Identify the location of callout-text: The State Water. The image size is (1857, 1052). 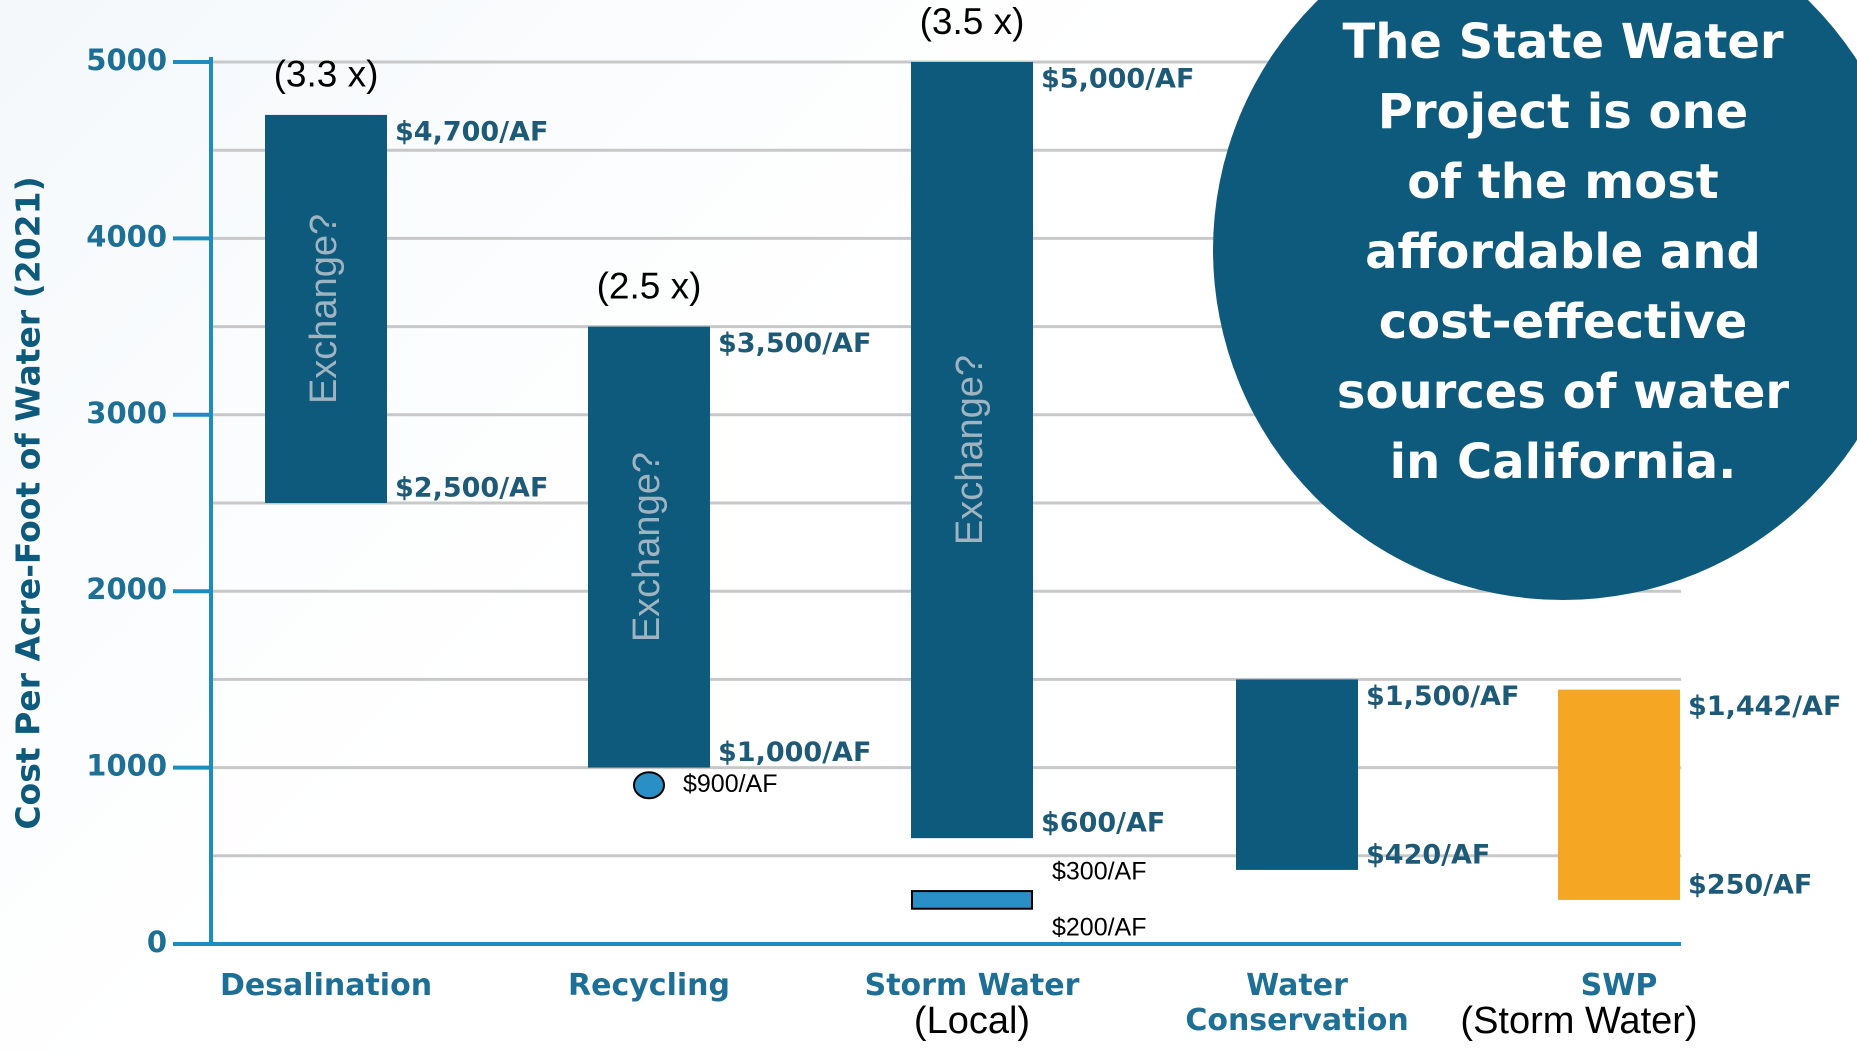
(1562, 42).